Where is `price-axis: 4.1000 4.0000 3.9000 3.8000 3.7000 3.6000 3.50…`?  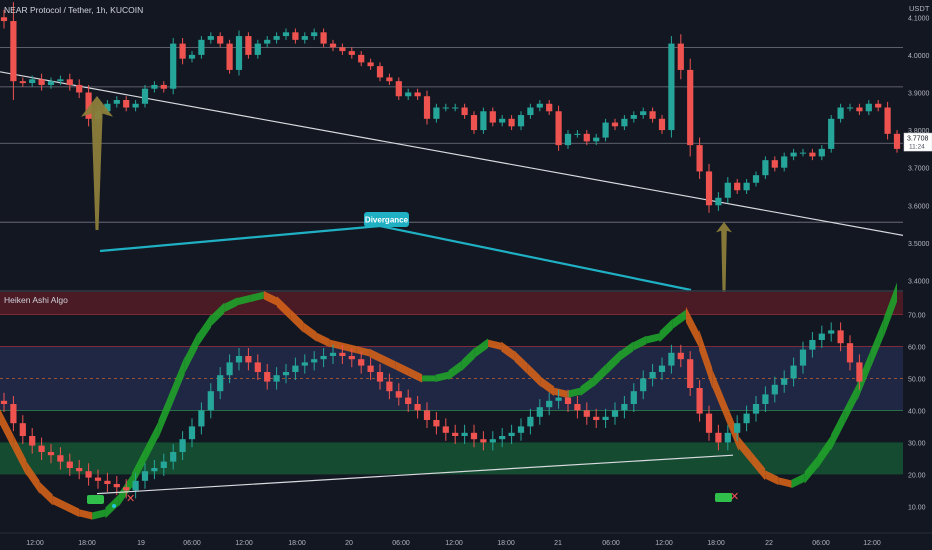
price-axis: 4.1000 4.0000 3.9000 3.8000 3.7000 3.6000 3.50… is located at coordinates (917, 275).